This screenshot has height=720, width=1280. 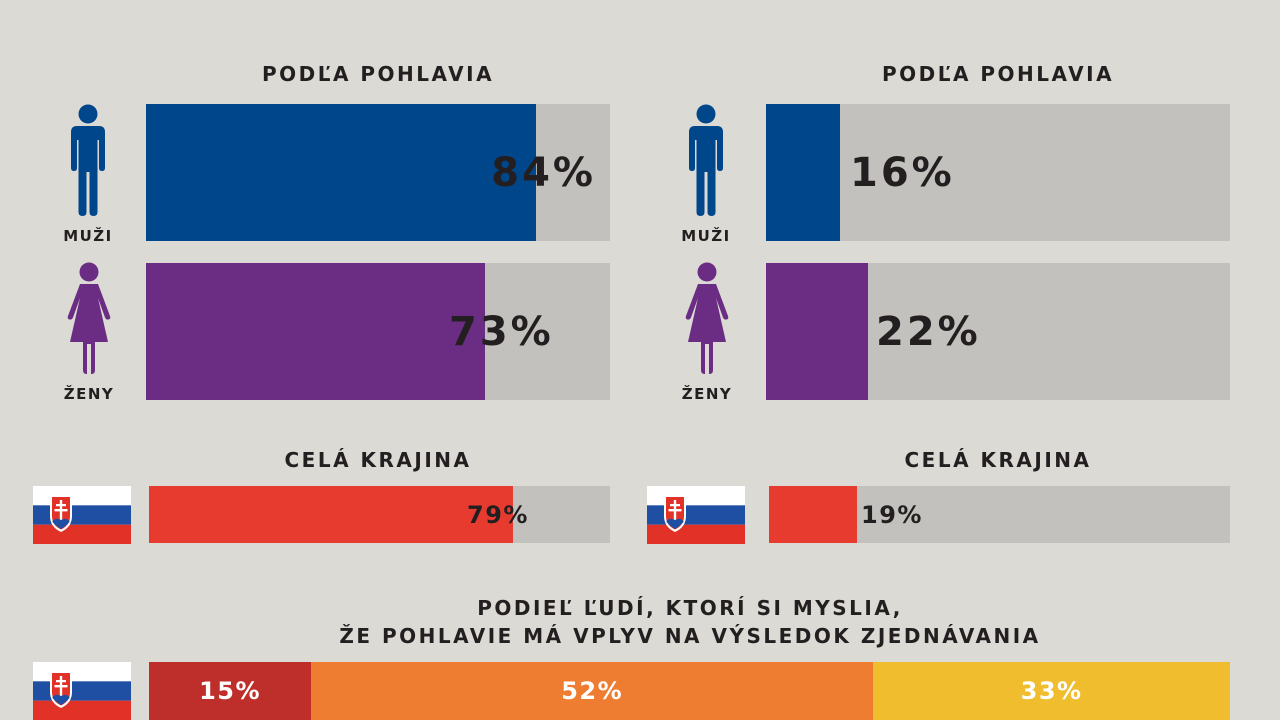 What do you see at coordinates (341, 172) in the screenshot?
I see `left-male-bar` at bounding box center [341, 172].